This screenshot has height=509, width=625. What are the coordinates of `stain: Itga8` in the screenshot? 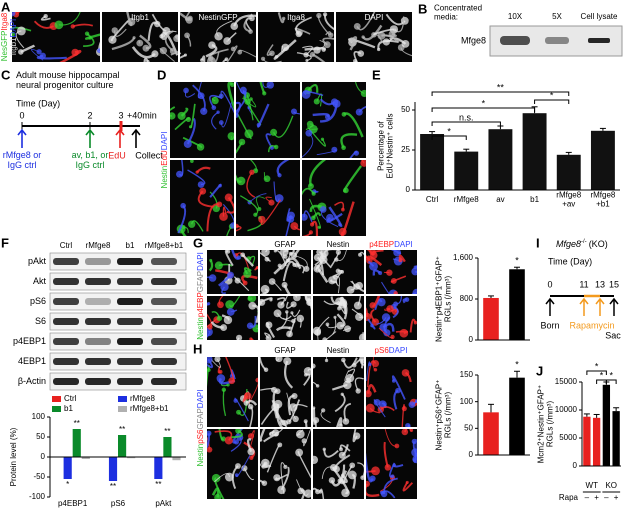 It's located at (4, 21).